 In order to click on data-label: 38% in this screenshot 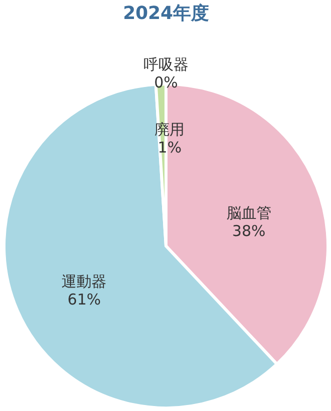, I will do `click(249, 231)`.